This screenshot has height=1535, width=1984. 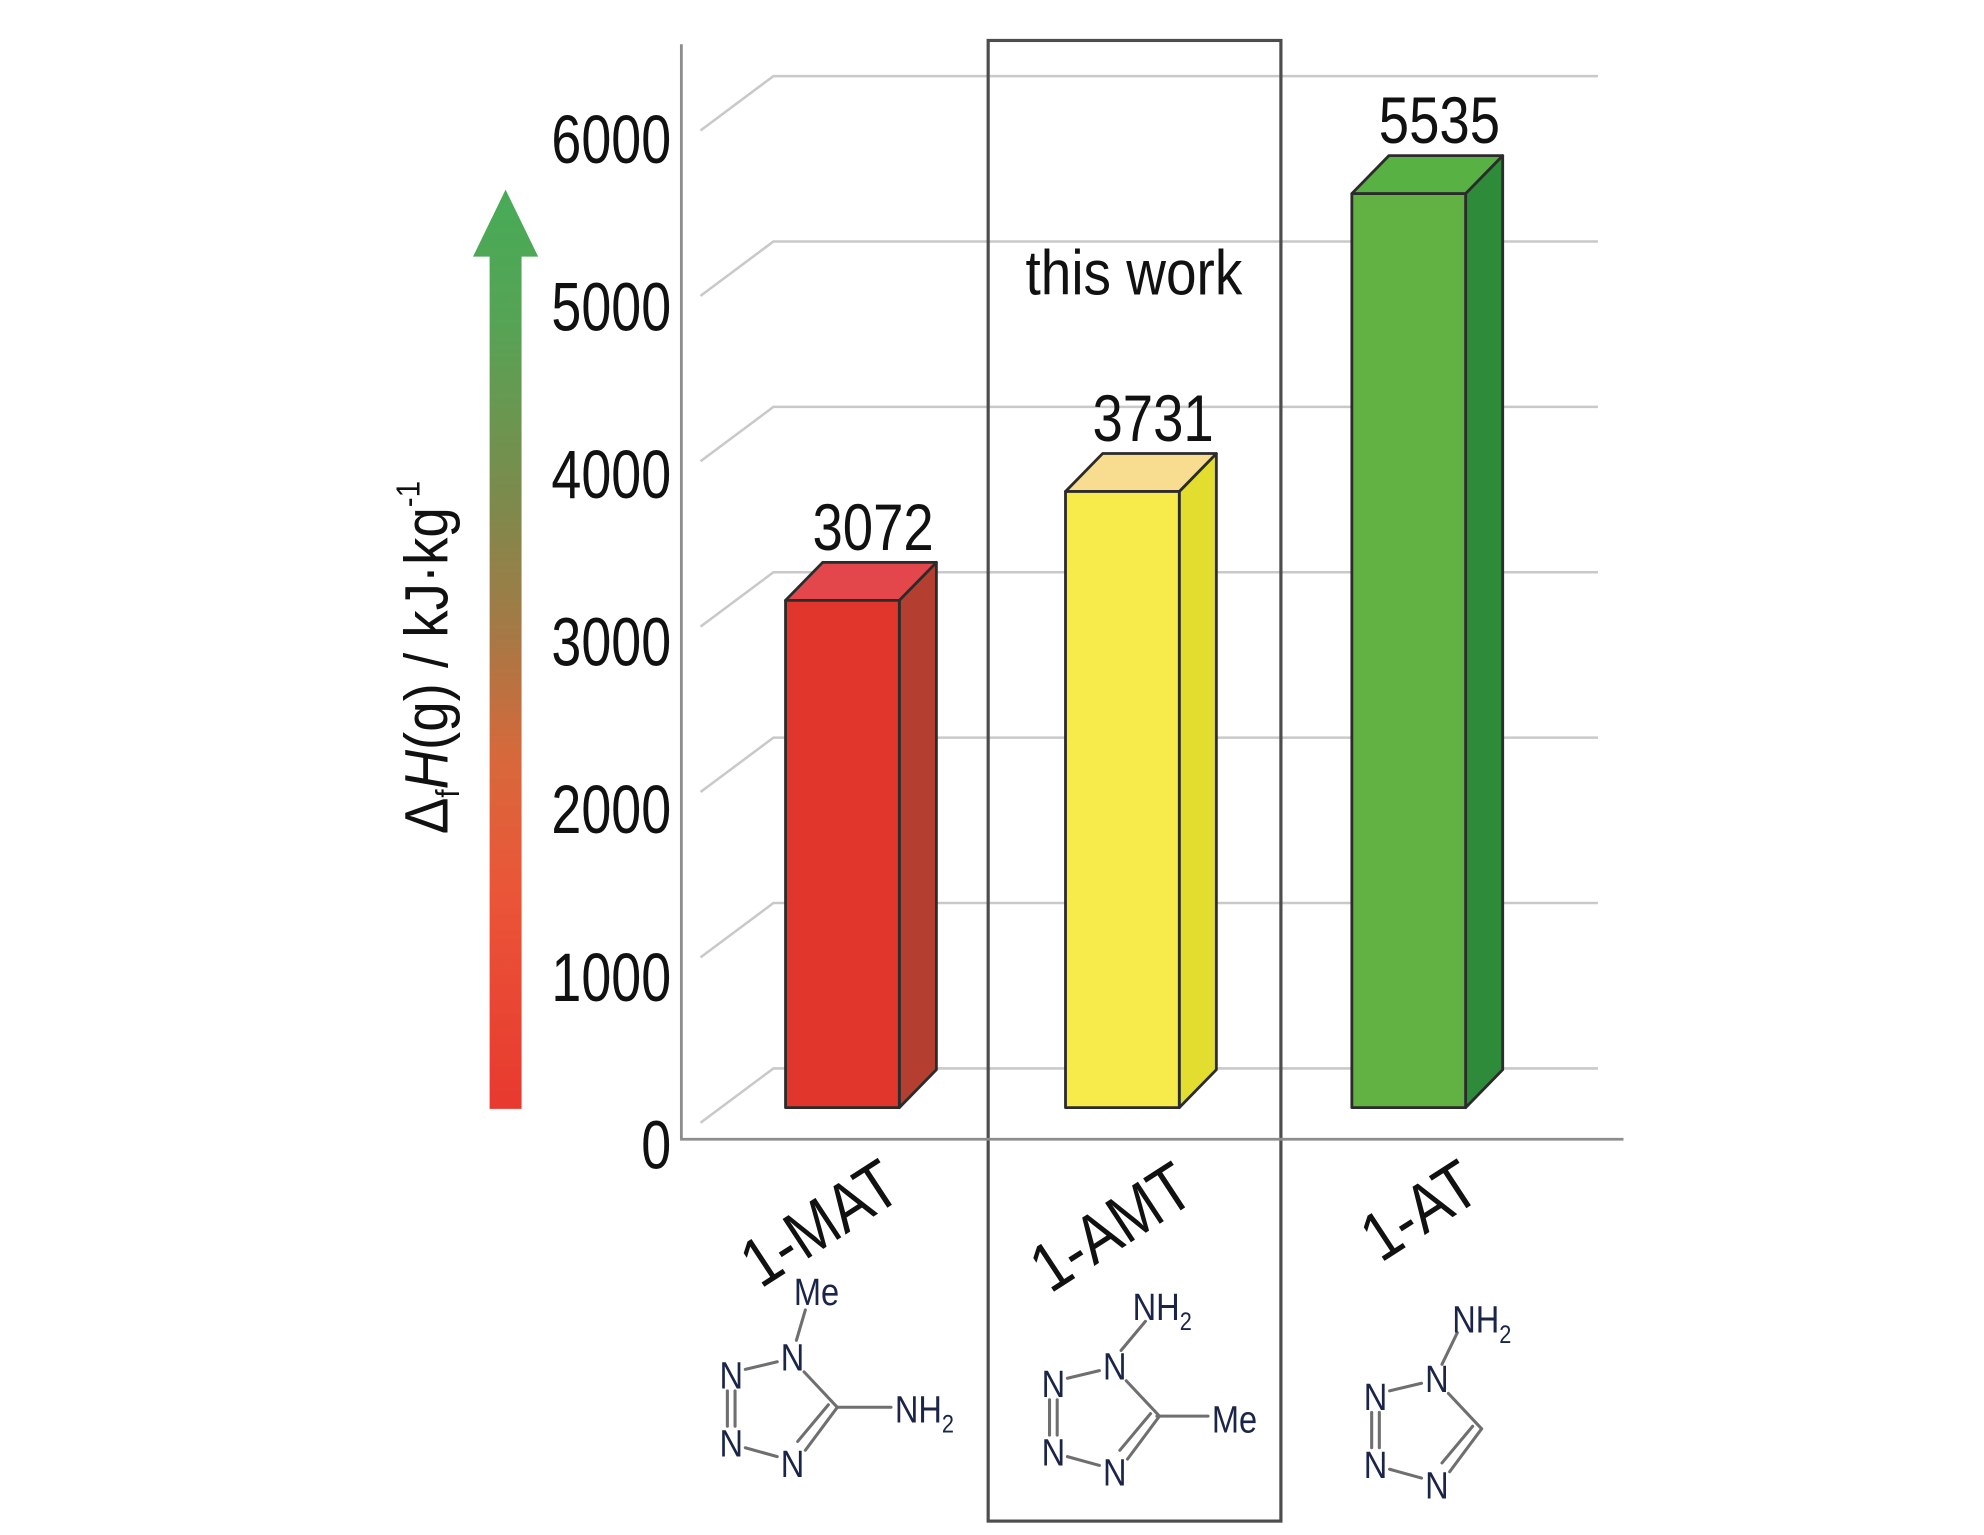 What do you see at coordinates (426, 628) in the screenshot?
I see `y-axis-label-units: (g) / kJ·kg` at bounding box center [426, 628].